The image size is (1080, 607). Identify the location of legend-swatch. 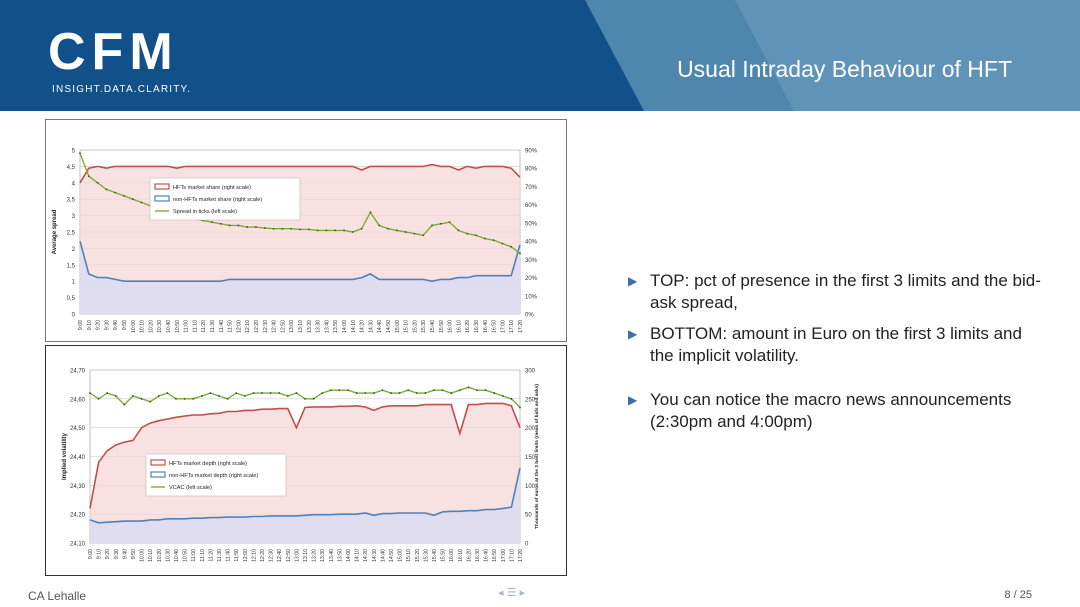
(162, 186).